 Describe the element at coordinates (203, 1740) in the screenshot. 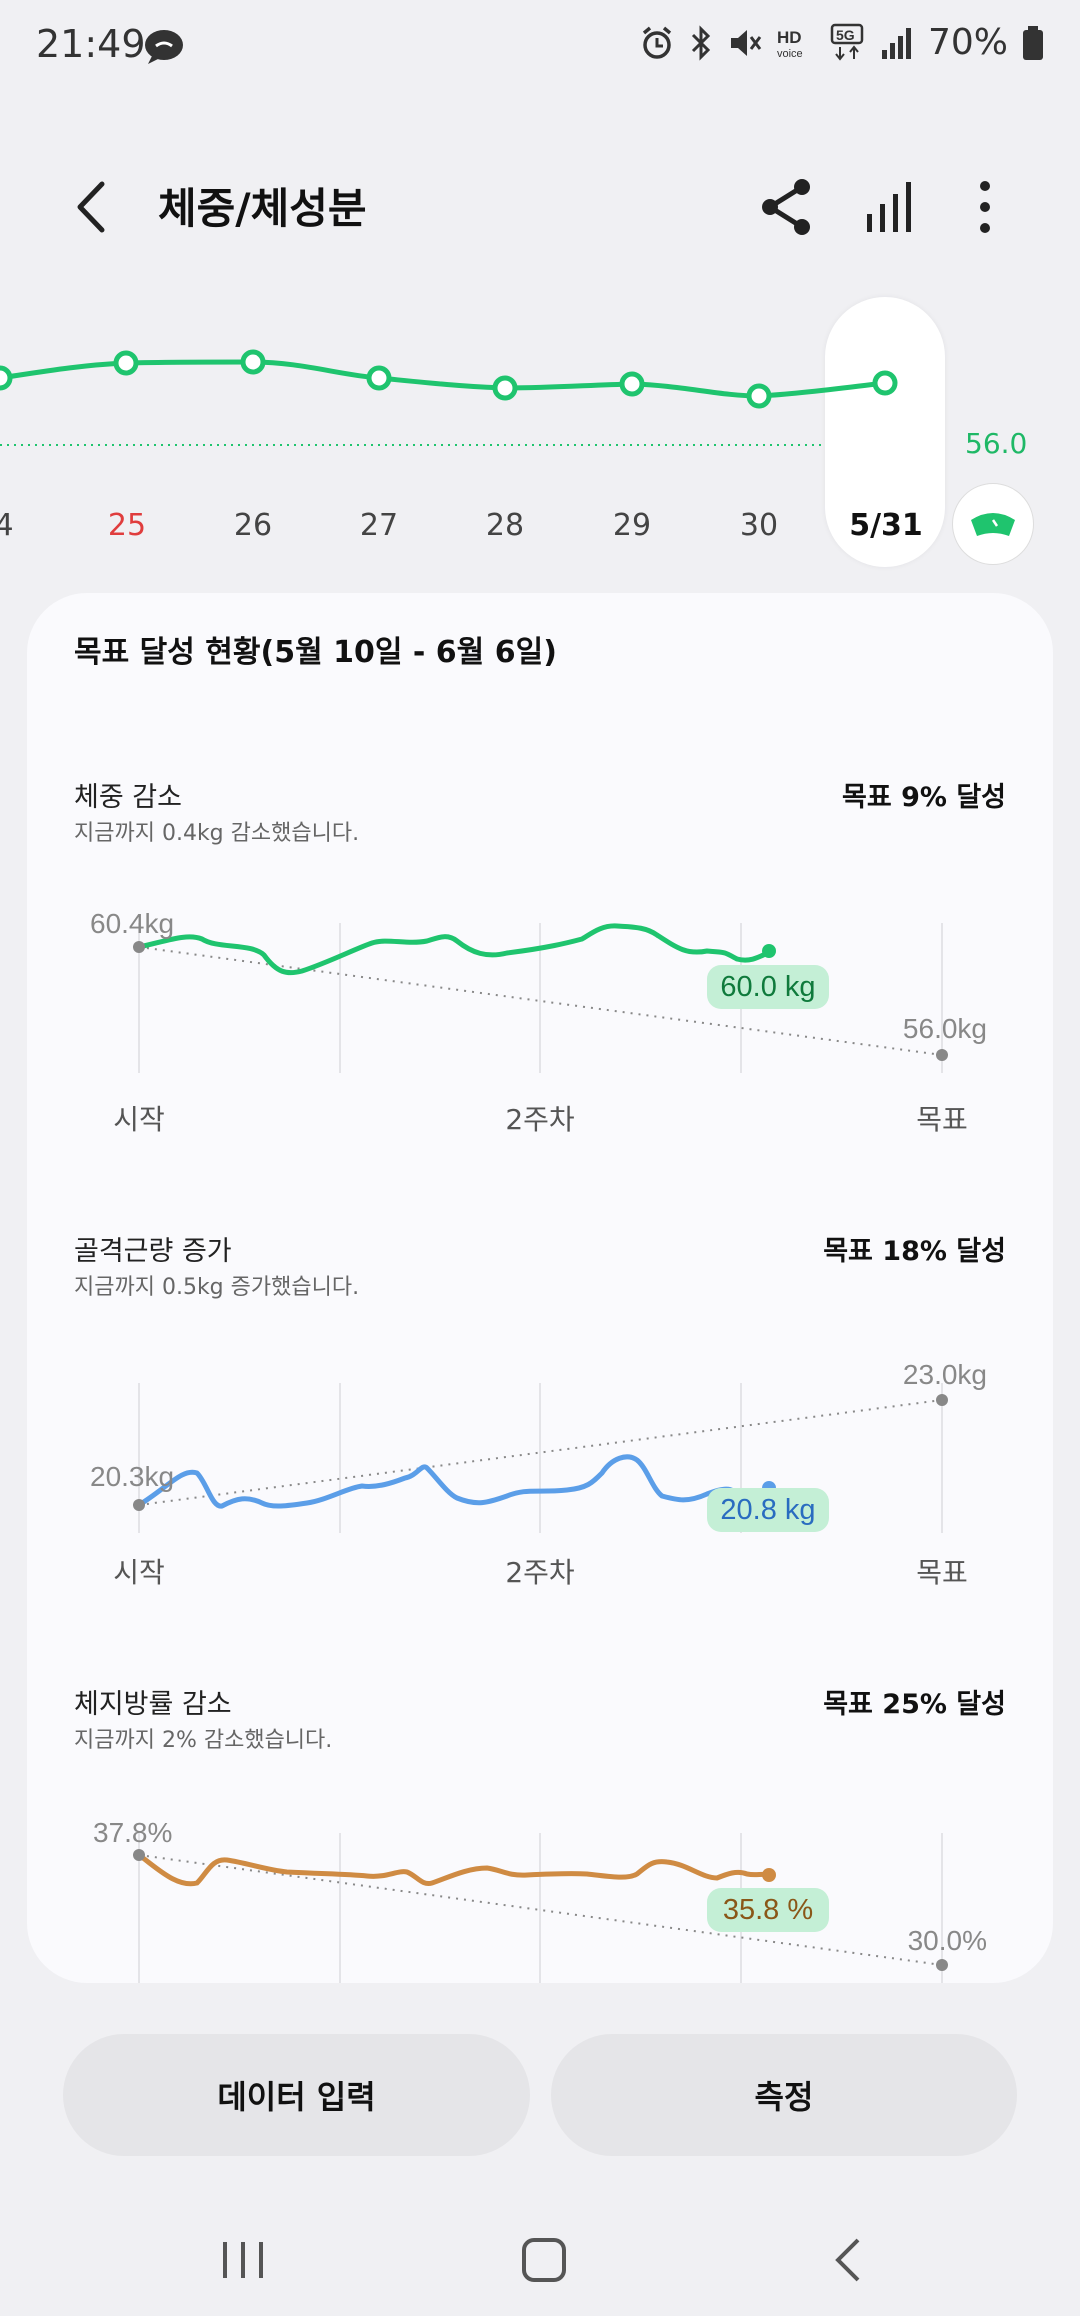

I see `section-subtitle: 지금까지 2% 감소했습니다.` at that location.